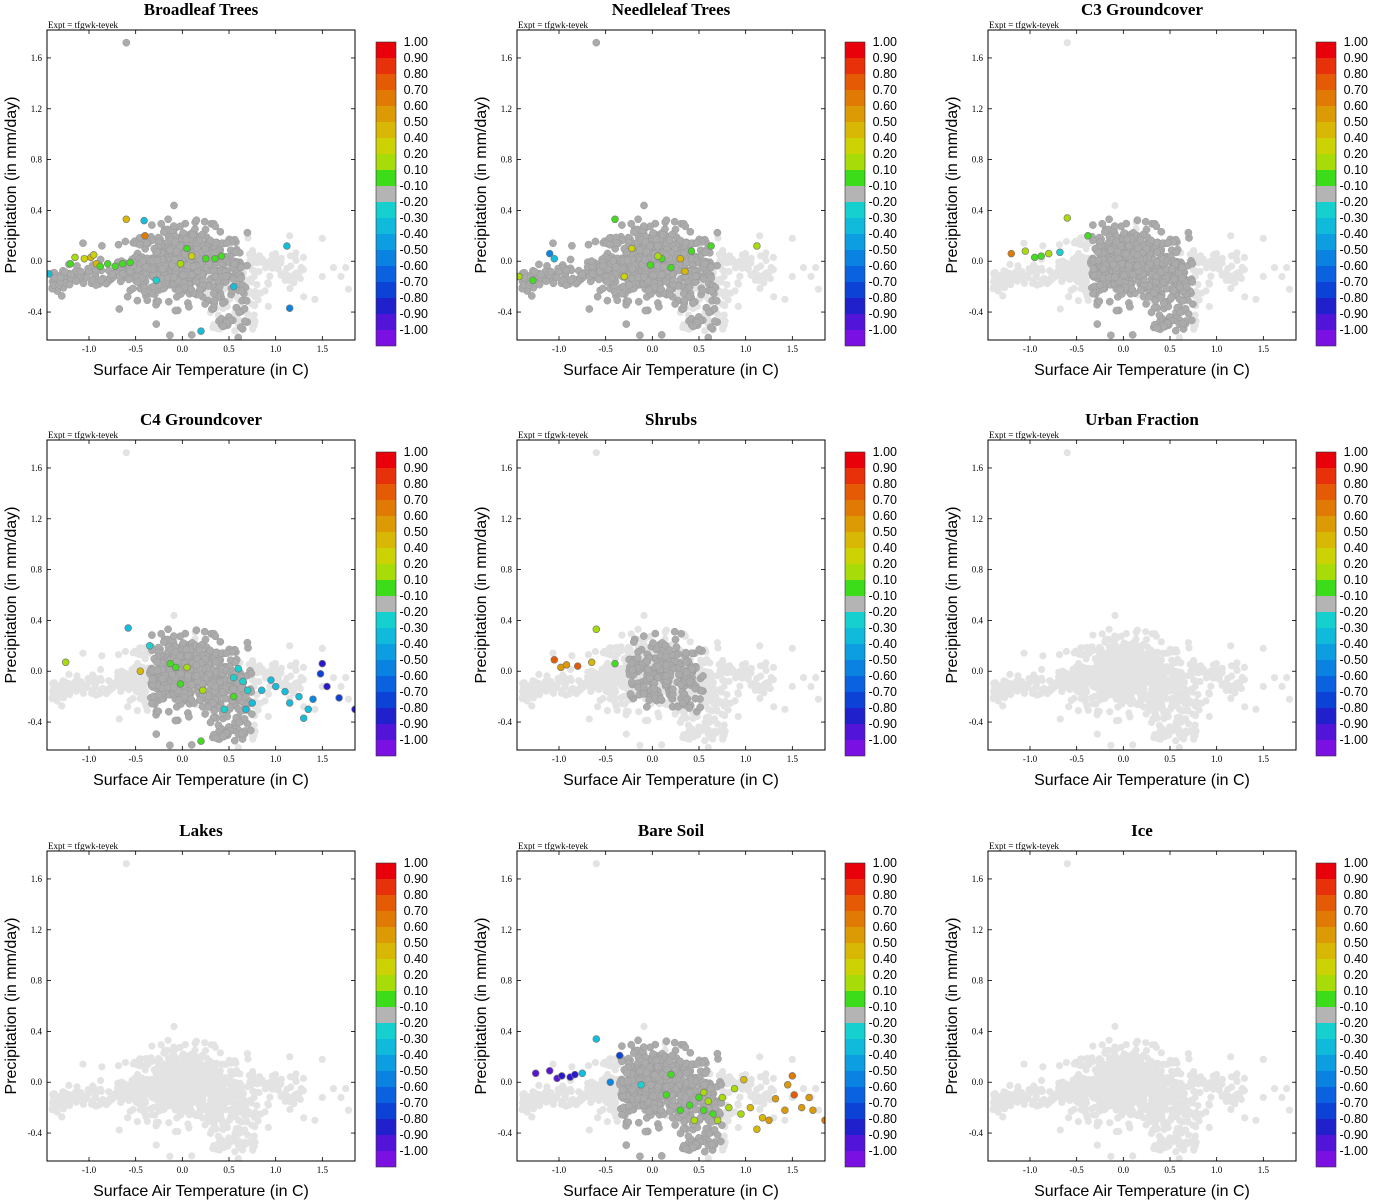  What do you see at coordinates (481, 185) in the screenshot?
I see `y-axis-label: Precipitation (in mm/day)` at bounding box center [481, 185].